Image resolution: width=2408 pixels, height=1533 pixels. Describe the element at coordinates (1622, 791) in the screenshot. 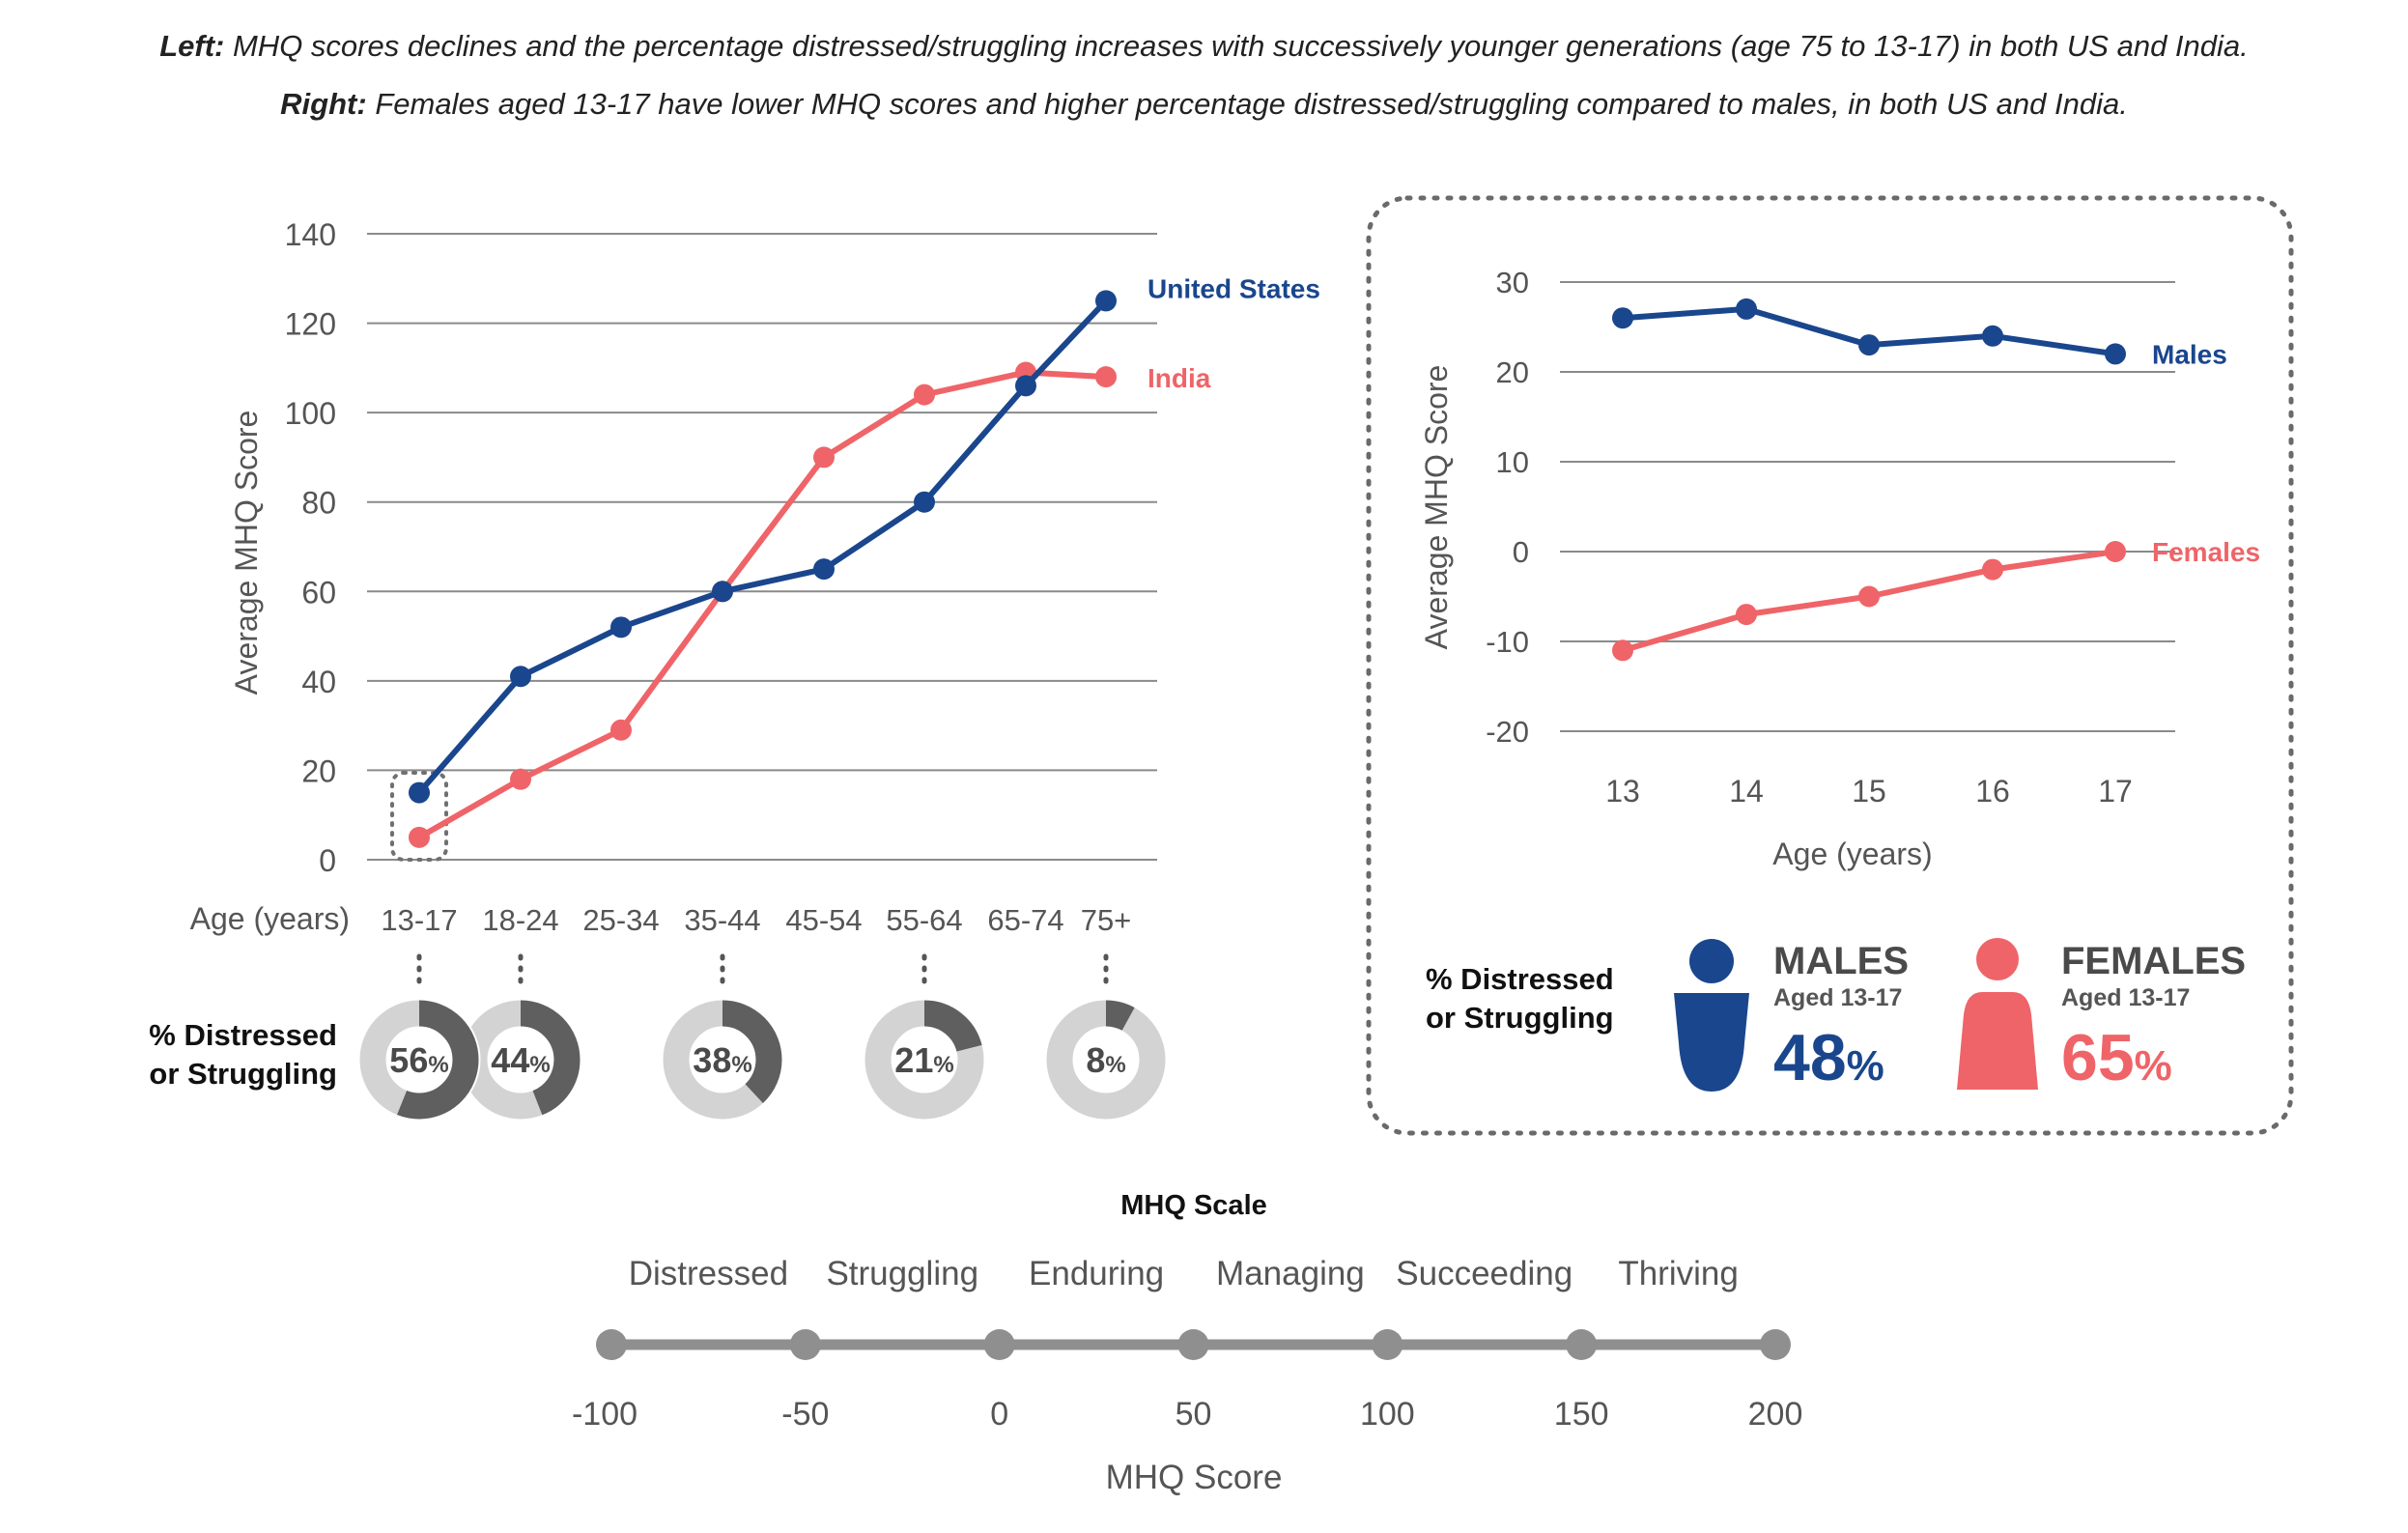

I see `right-x-tick-label: 13` at that location.